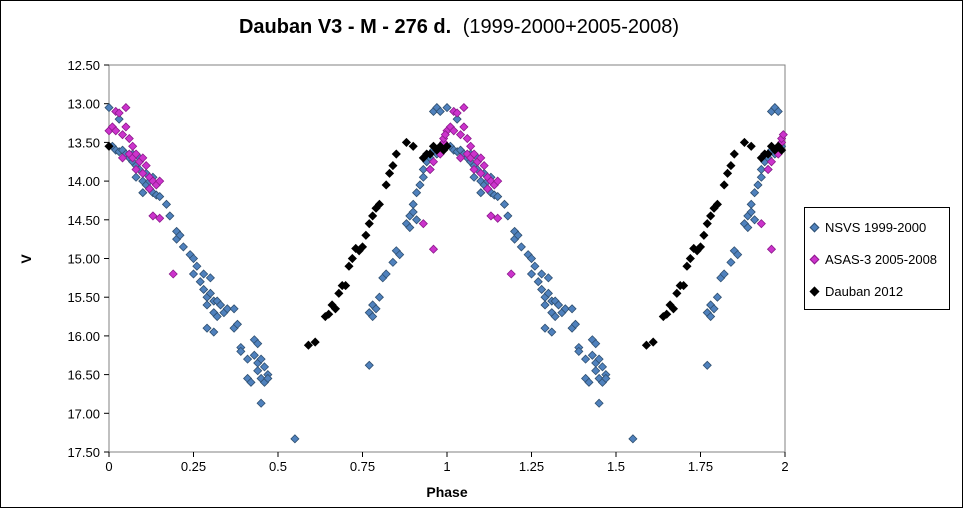  Describe the element at coordinates (83, 104) in the screenshot. I see `y-tick-label: 13.00` at that location.